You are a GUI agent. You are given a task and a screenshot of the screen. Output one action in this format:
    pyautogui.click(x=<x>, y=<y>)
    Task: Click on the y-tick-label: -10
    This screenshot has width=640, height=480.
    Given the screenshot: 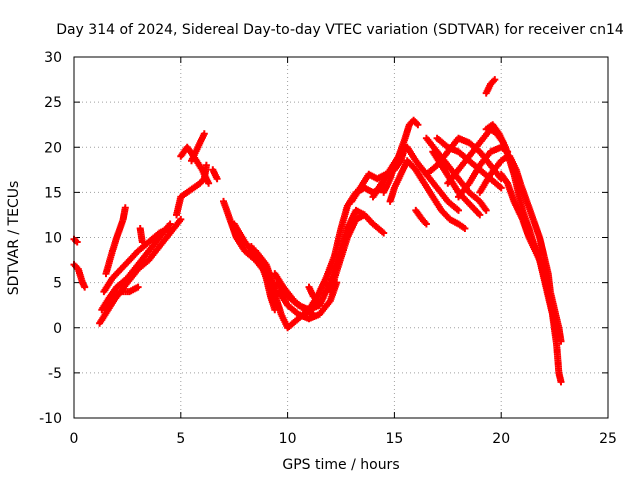 What is the action you would take?
    pyautogui.click(x=50, y=419)
    